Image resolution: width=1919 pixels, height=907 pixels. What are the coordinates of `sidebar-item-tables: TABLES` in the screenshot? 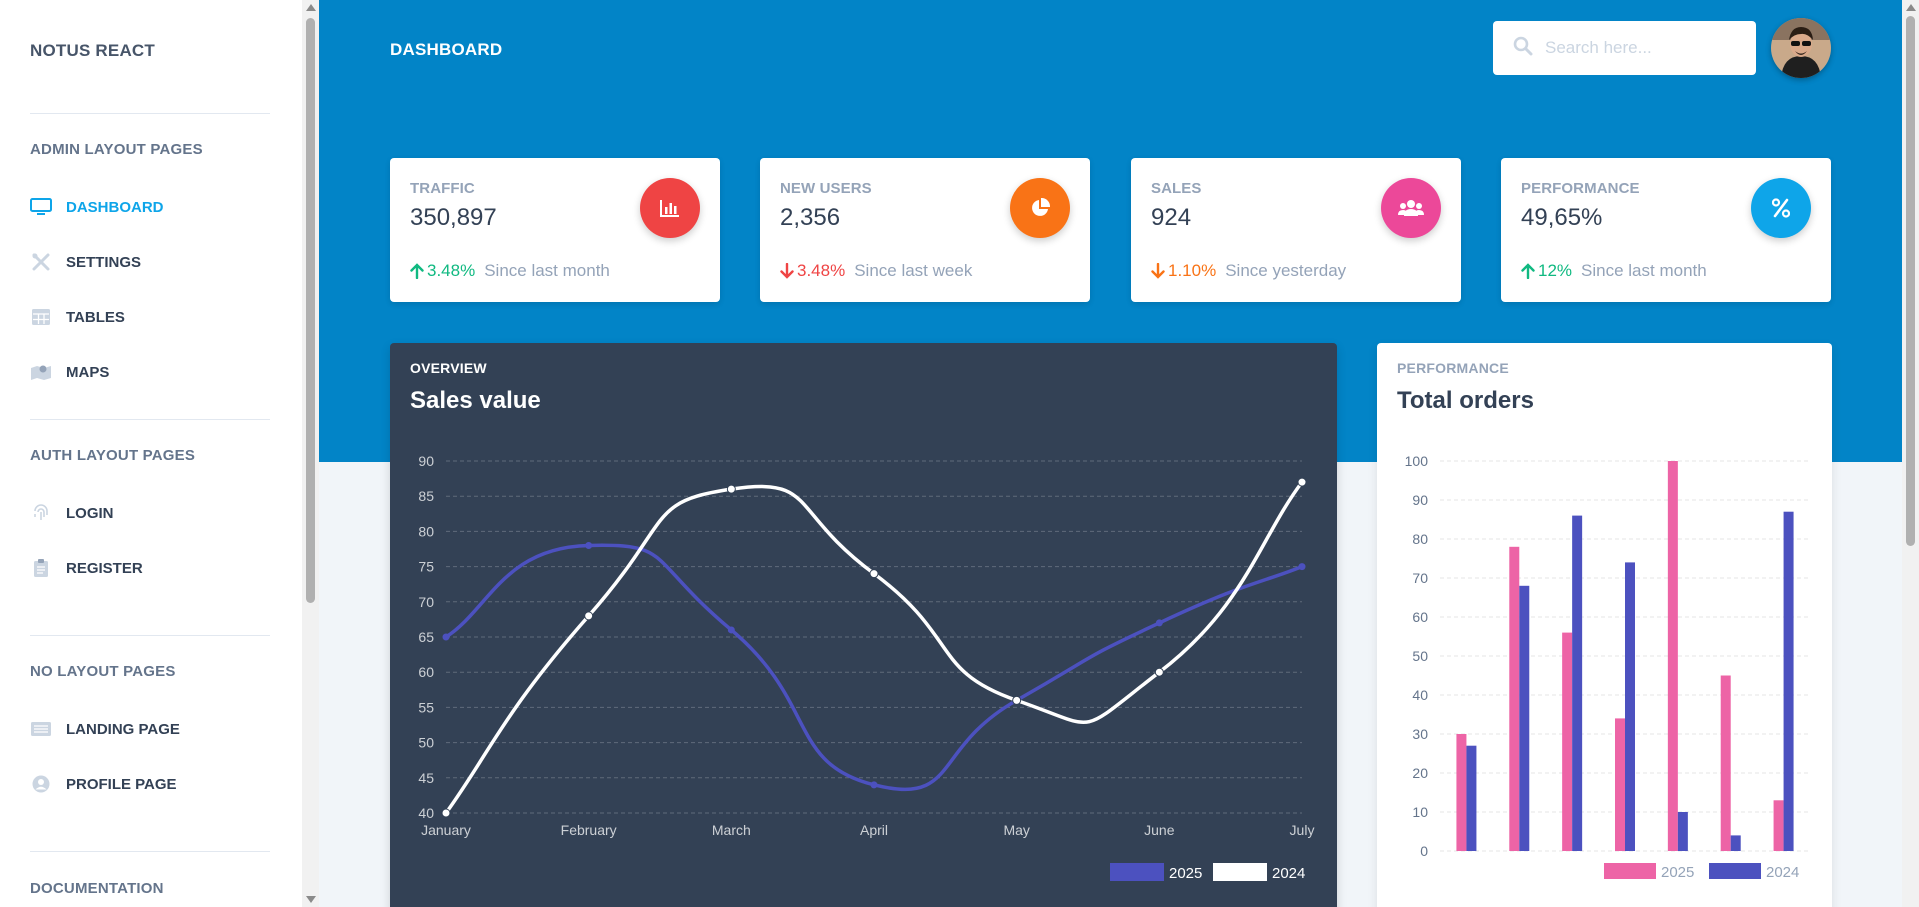 It's located at (77, 317).